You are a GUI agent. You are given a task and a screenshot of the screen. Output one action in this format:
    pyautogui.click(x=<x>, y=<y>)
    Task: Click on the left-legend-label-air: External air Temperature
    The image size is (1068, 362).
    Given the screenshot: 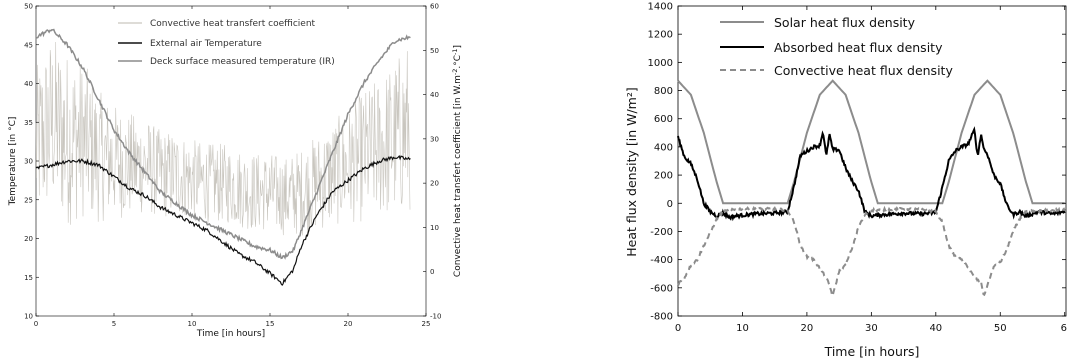 What is the action you would take?
    pyautogui.click(x=206, y=44)
    